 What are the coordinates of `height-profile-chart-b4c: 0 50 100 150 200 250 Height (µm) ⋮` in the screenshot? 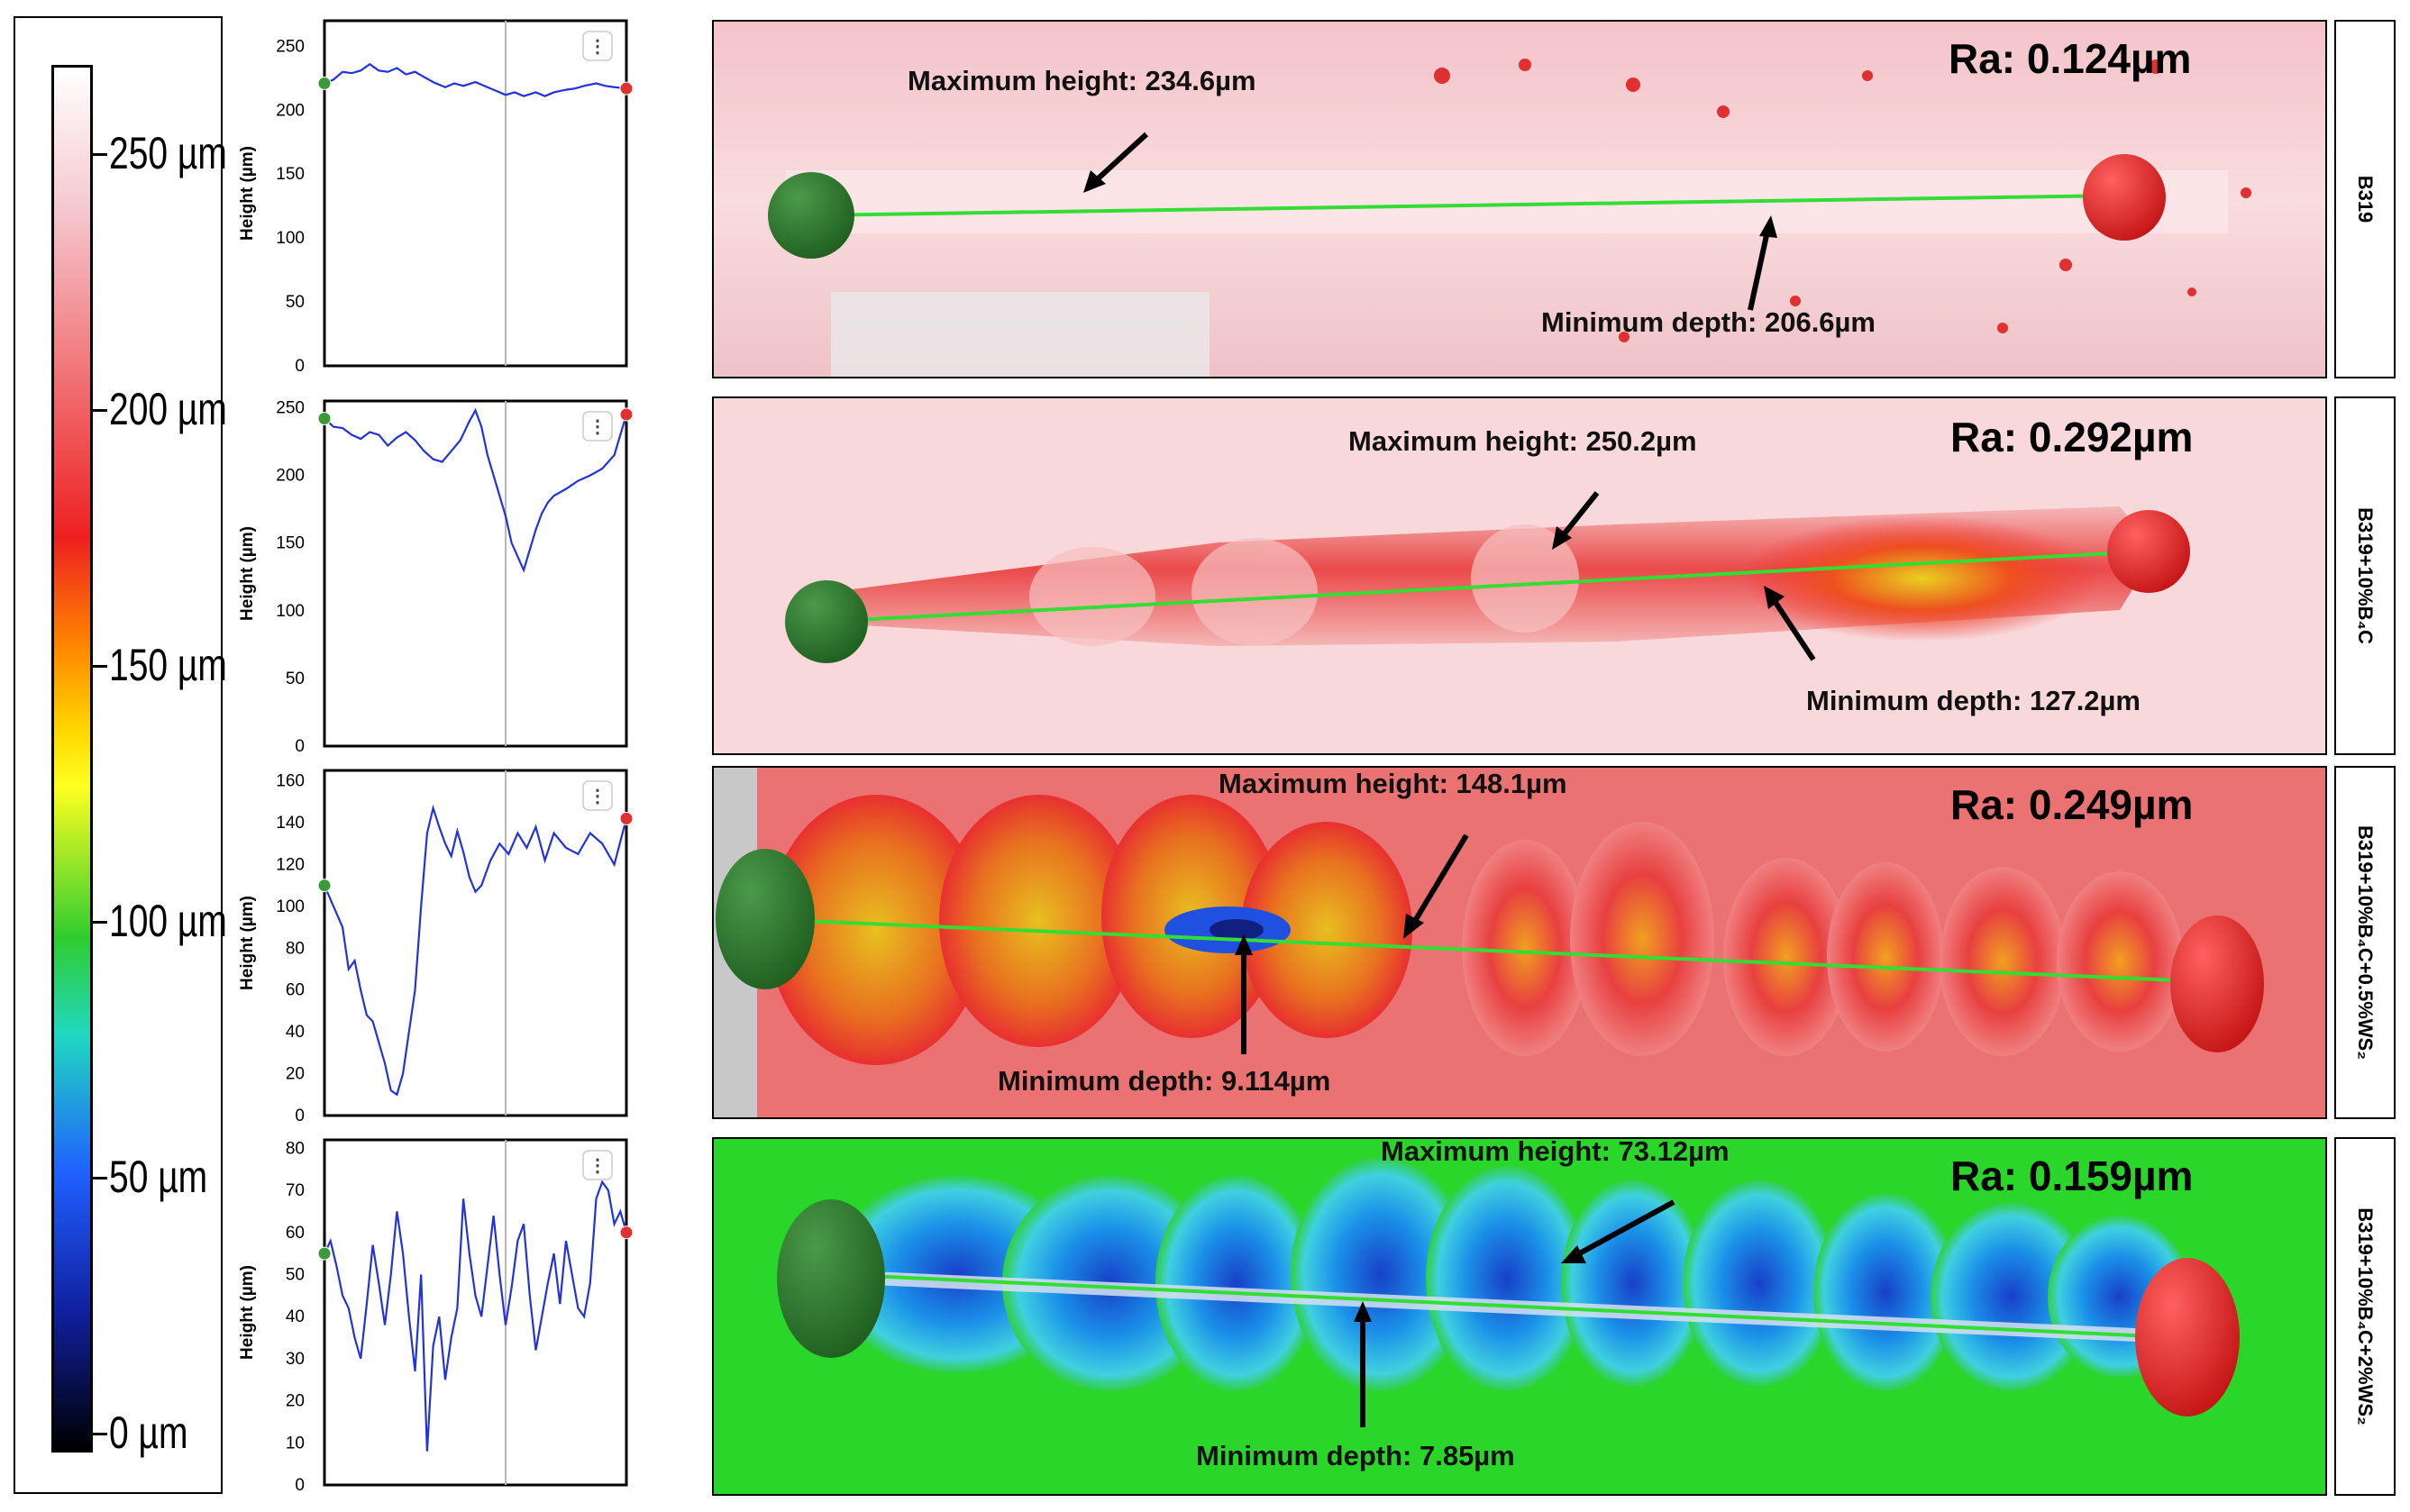 It's located at (436, 577).